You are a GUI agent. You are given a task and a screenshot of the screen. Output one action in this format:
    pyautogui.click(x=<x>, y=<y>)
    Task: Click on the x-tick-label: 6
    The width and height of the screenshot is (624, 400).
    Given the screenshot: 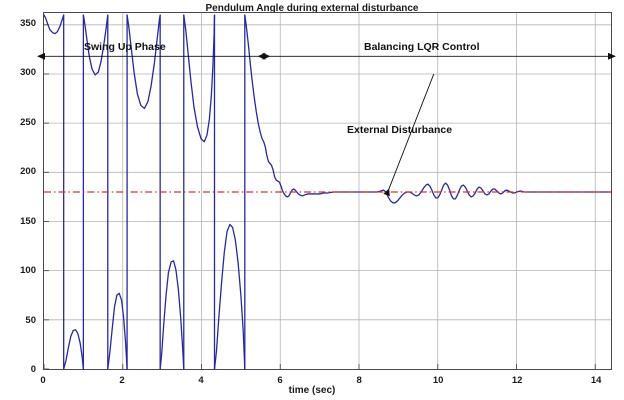 What is the action you would take?
    pyautogui.click(x=280, y=380)
    